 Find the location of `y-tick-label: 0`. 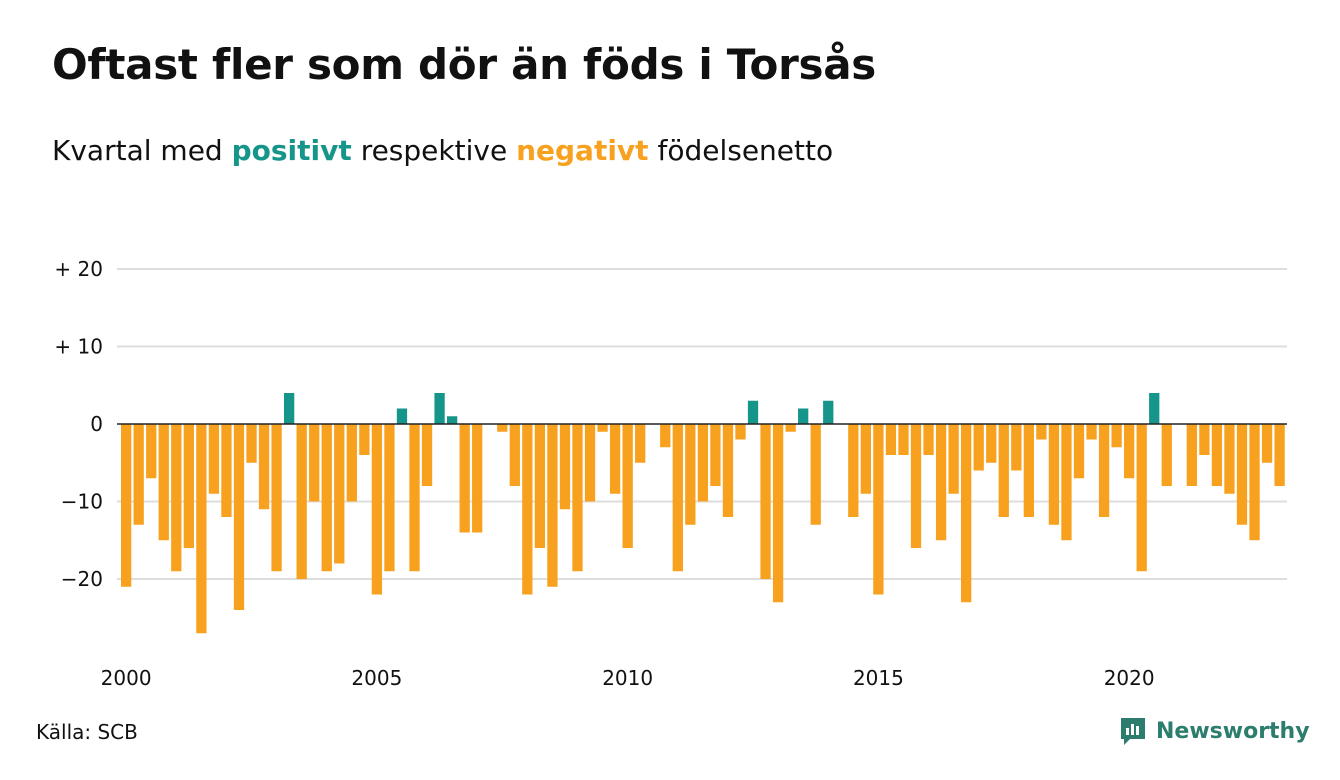

y-tick-label: 0 is located at coordinates (96, 424).